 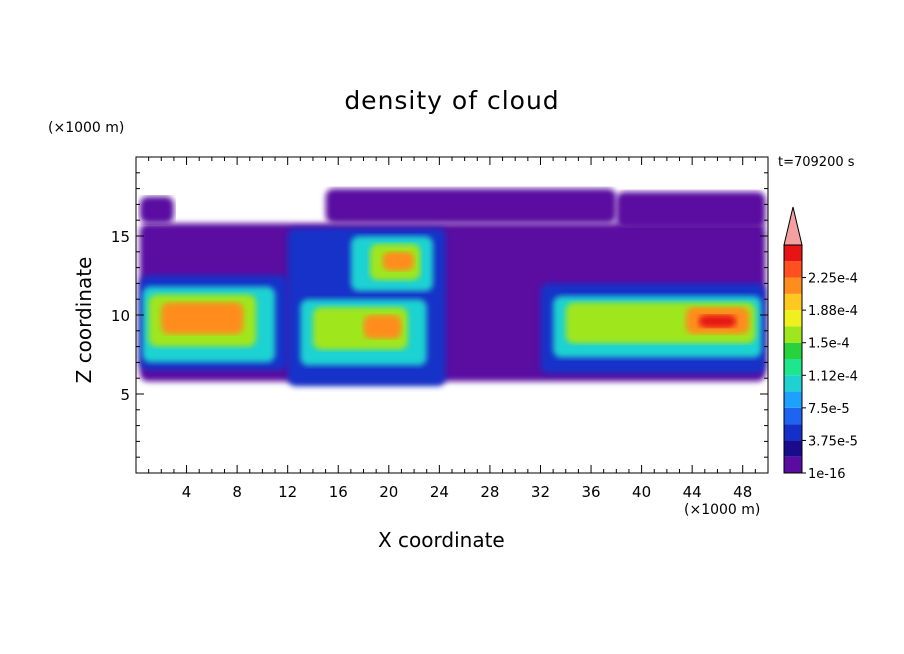 I want to click on x-tick-label: 24, so click(x=439, y=492).